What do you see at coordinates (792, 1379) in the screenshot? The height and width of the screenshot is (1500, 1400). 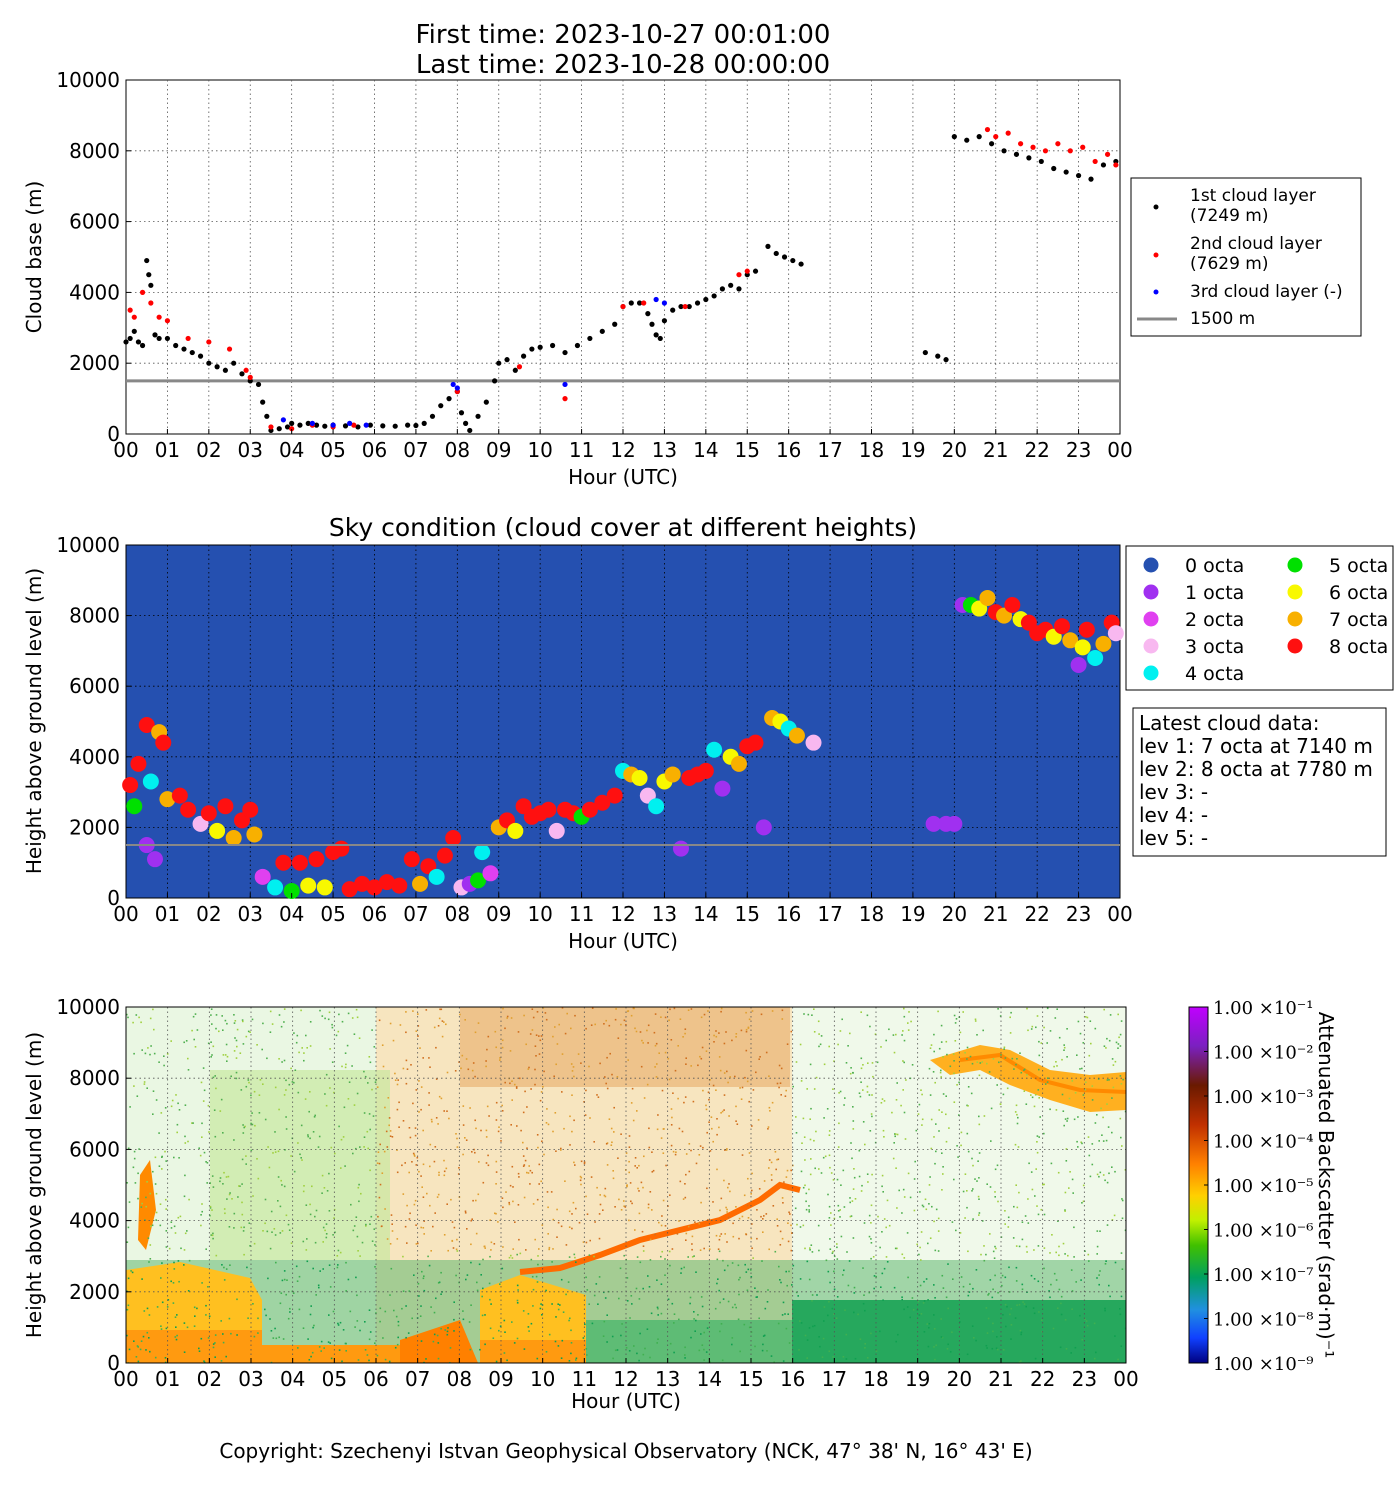 I see `x-tick-label: 16` at bounding box center [792, 1379].